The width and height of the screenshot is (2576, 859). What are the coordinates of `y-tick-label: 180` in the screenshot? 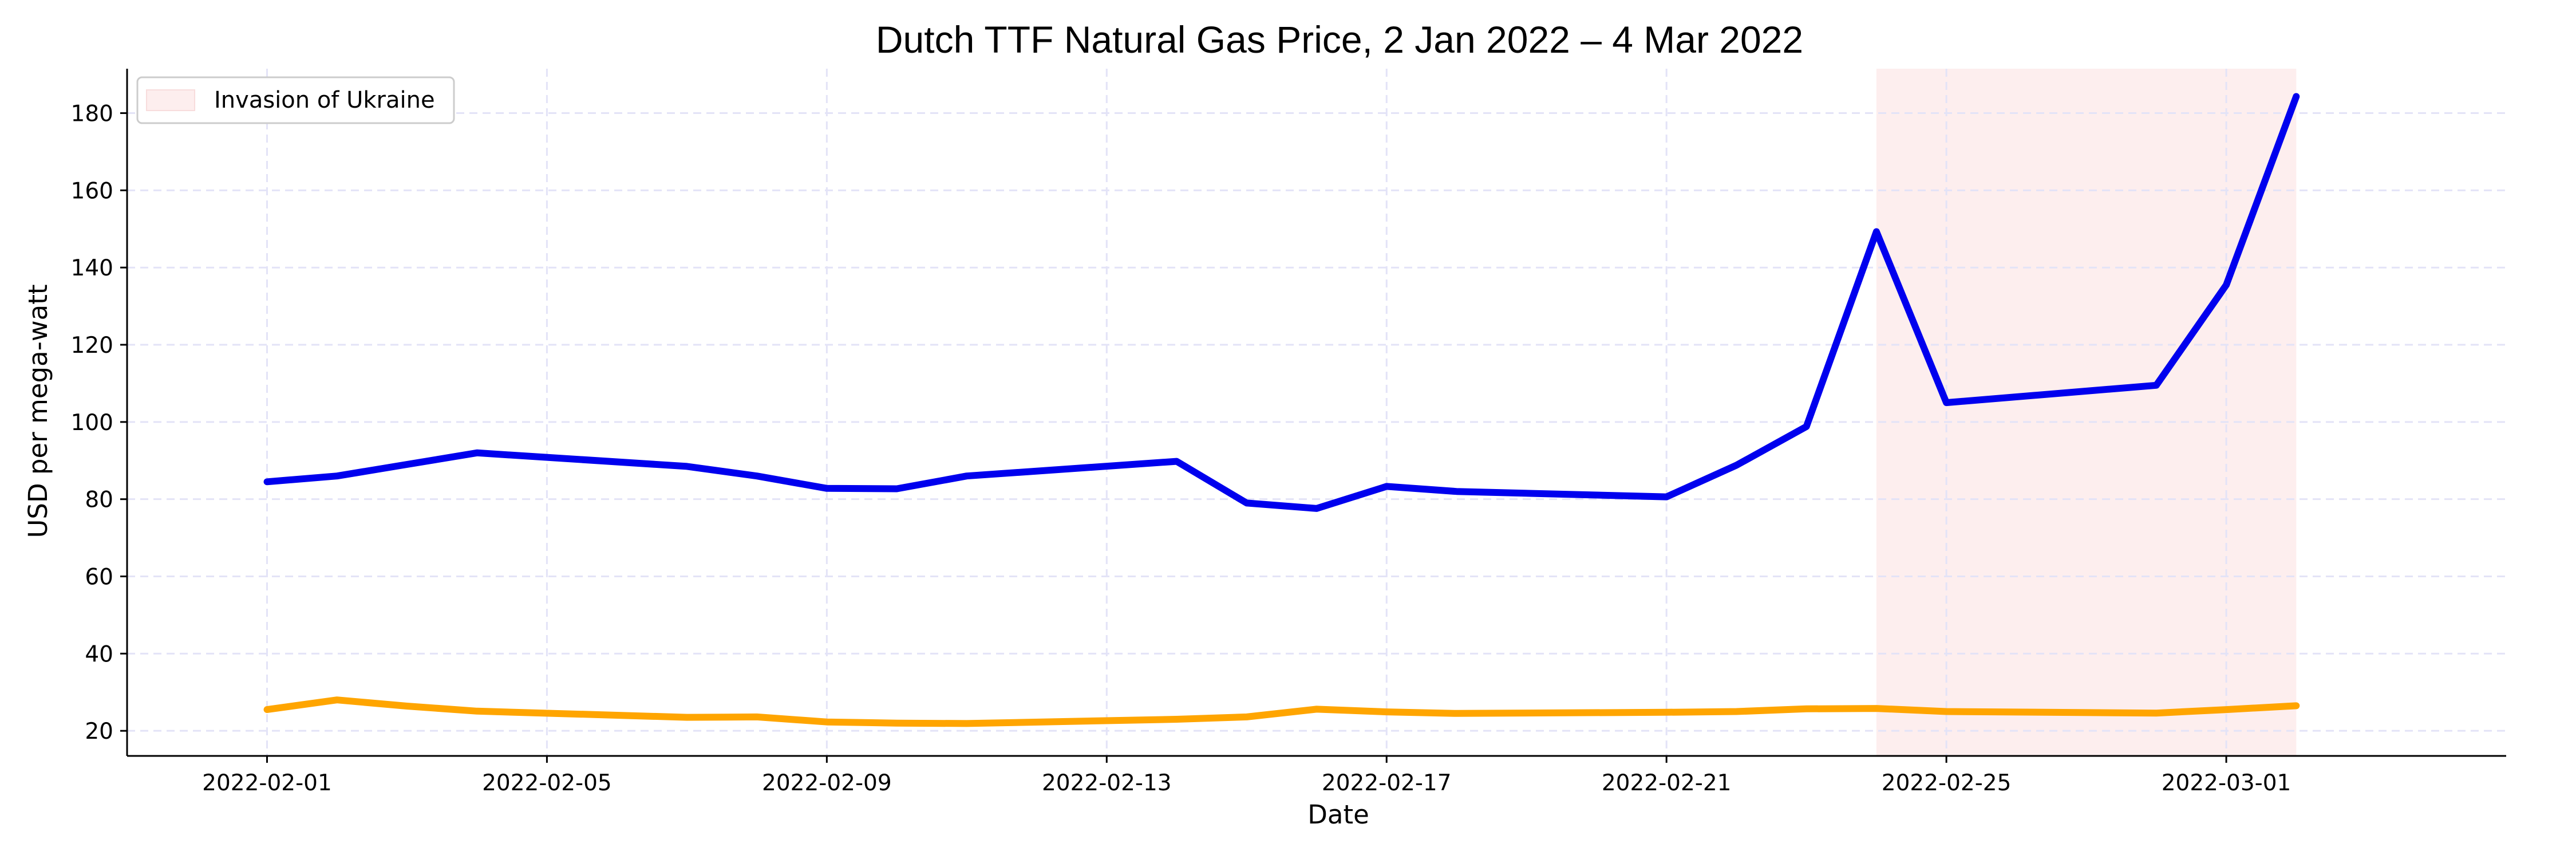 It's located at (92, 114).